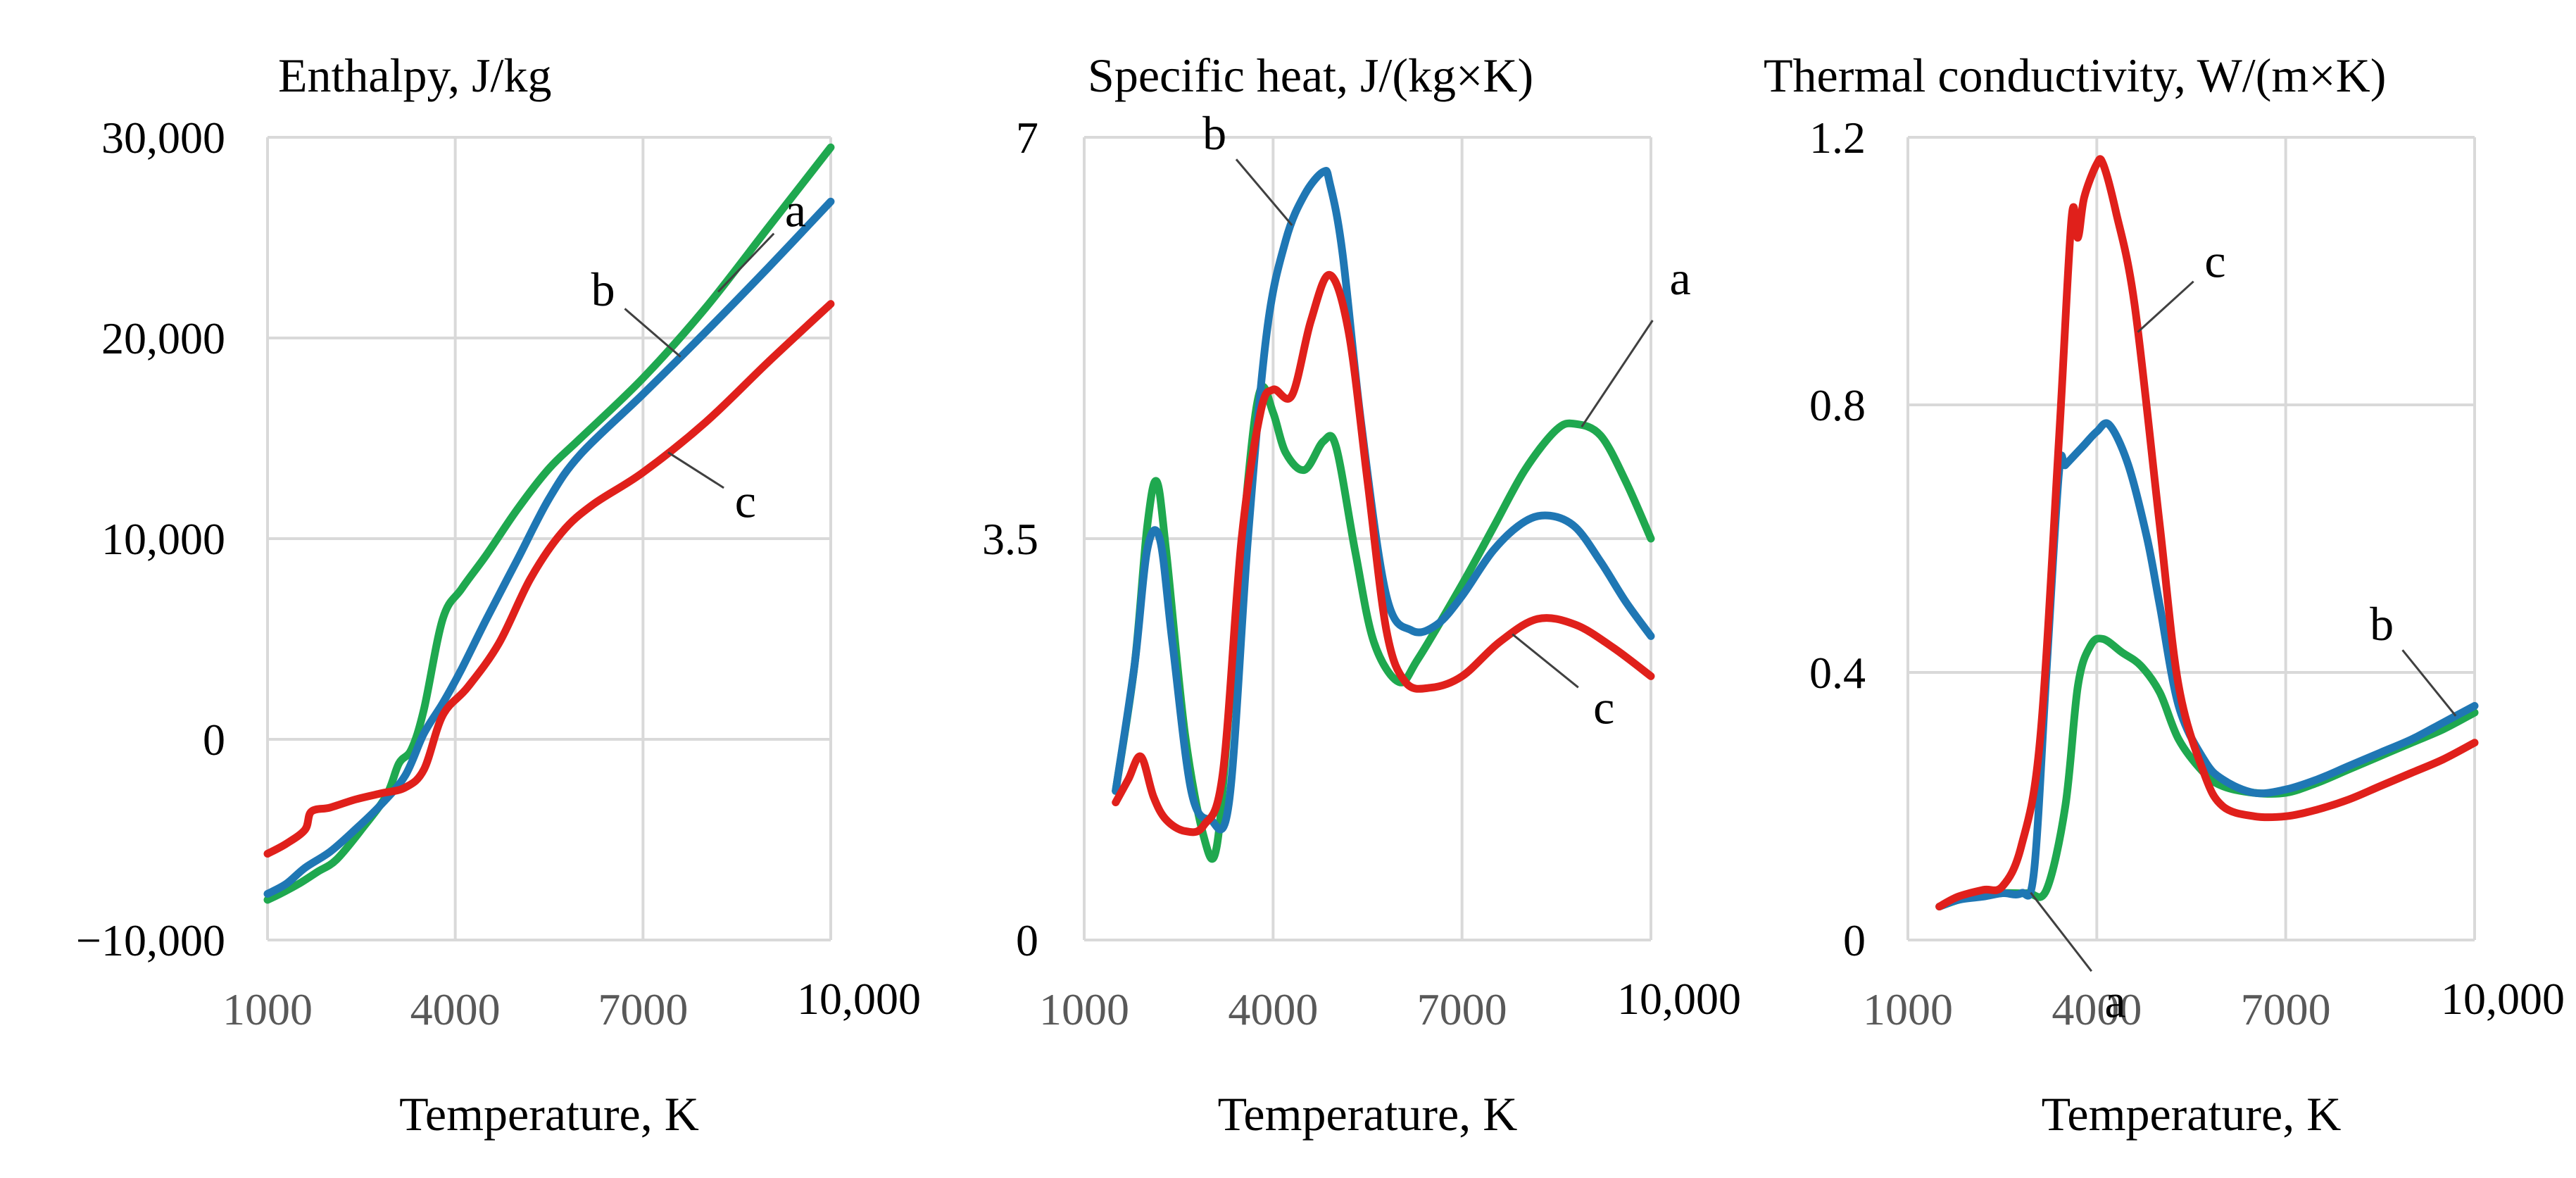  Describe the element at coordinates (150, 940) in the screenshot. I see `y-tick-label: −10,000` at that location.